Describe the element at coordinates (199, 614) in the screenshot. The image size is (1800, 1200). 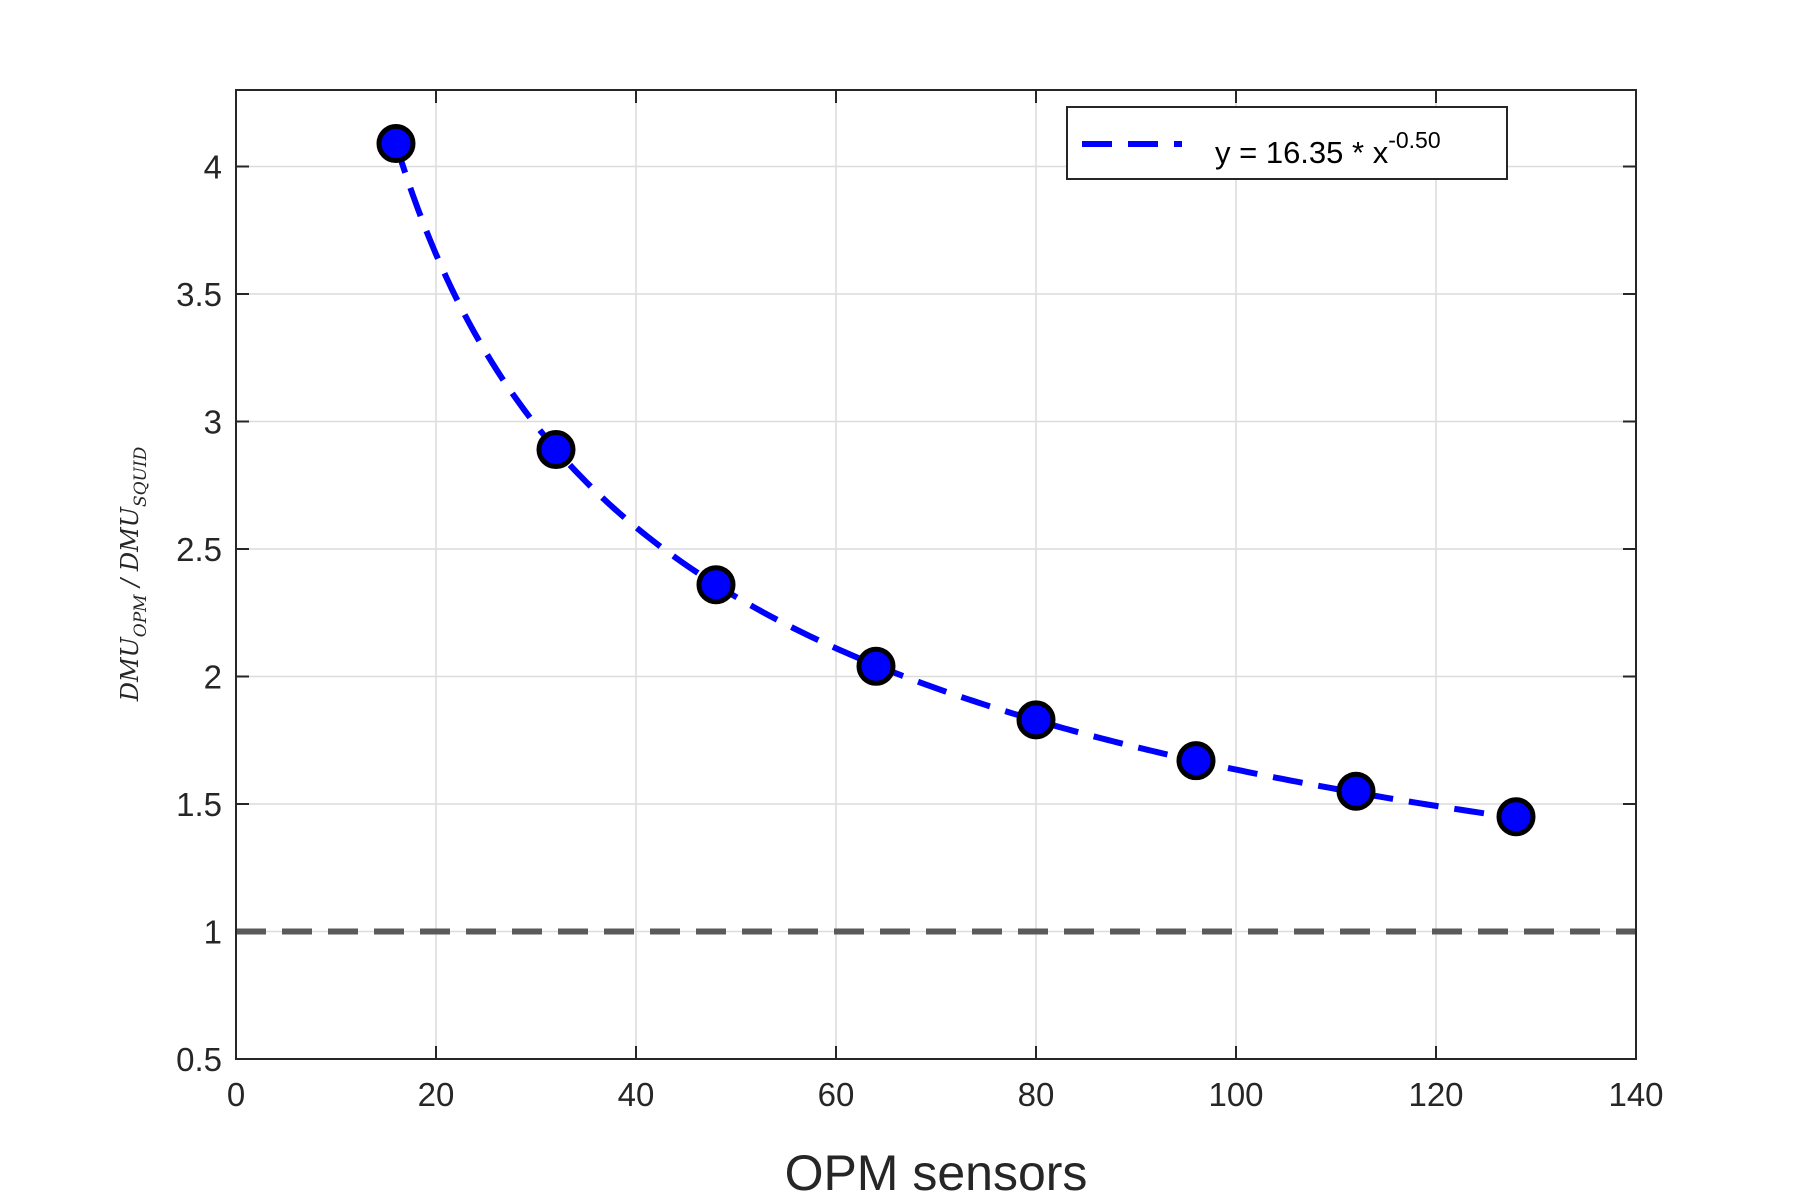
I see `y-tick-labels: 0.5 1 1.5 2 2.5 3 3.5 4` at that location.